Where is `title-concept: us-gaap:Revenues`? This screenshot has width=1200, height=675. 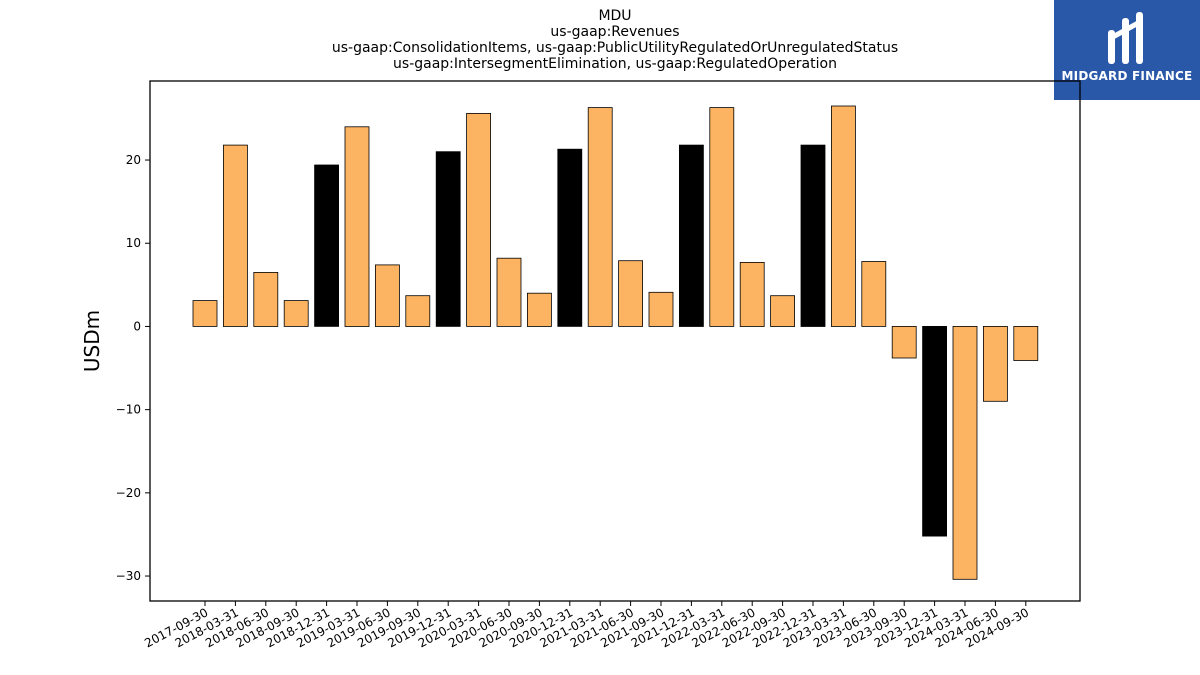
title-concept: us-gaap:Revenues is located at coordinates (615, 32).